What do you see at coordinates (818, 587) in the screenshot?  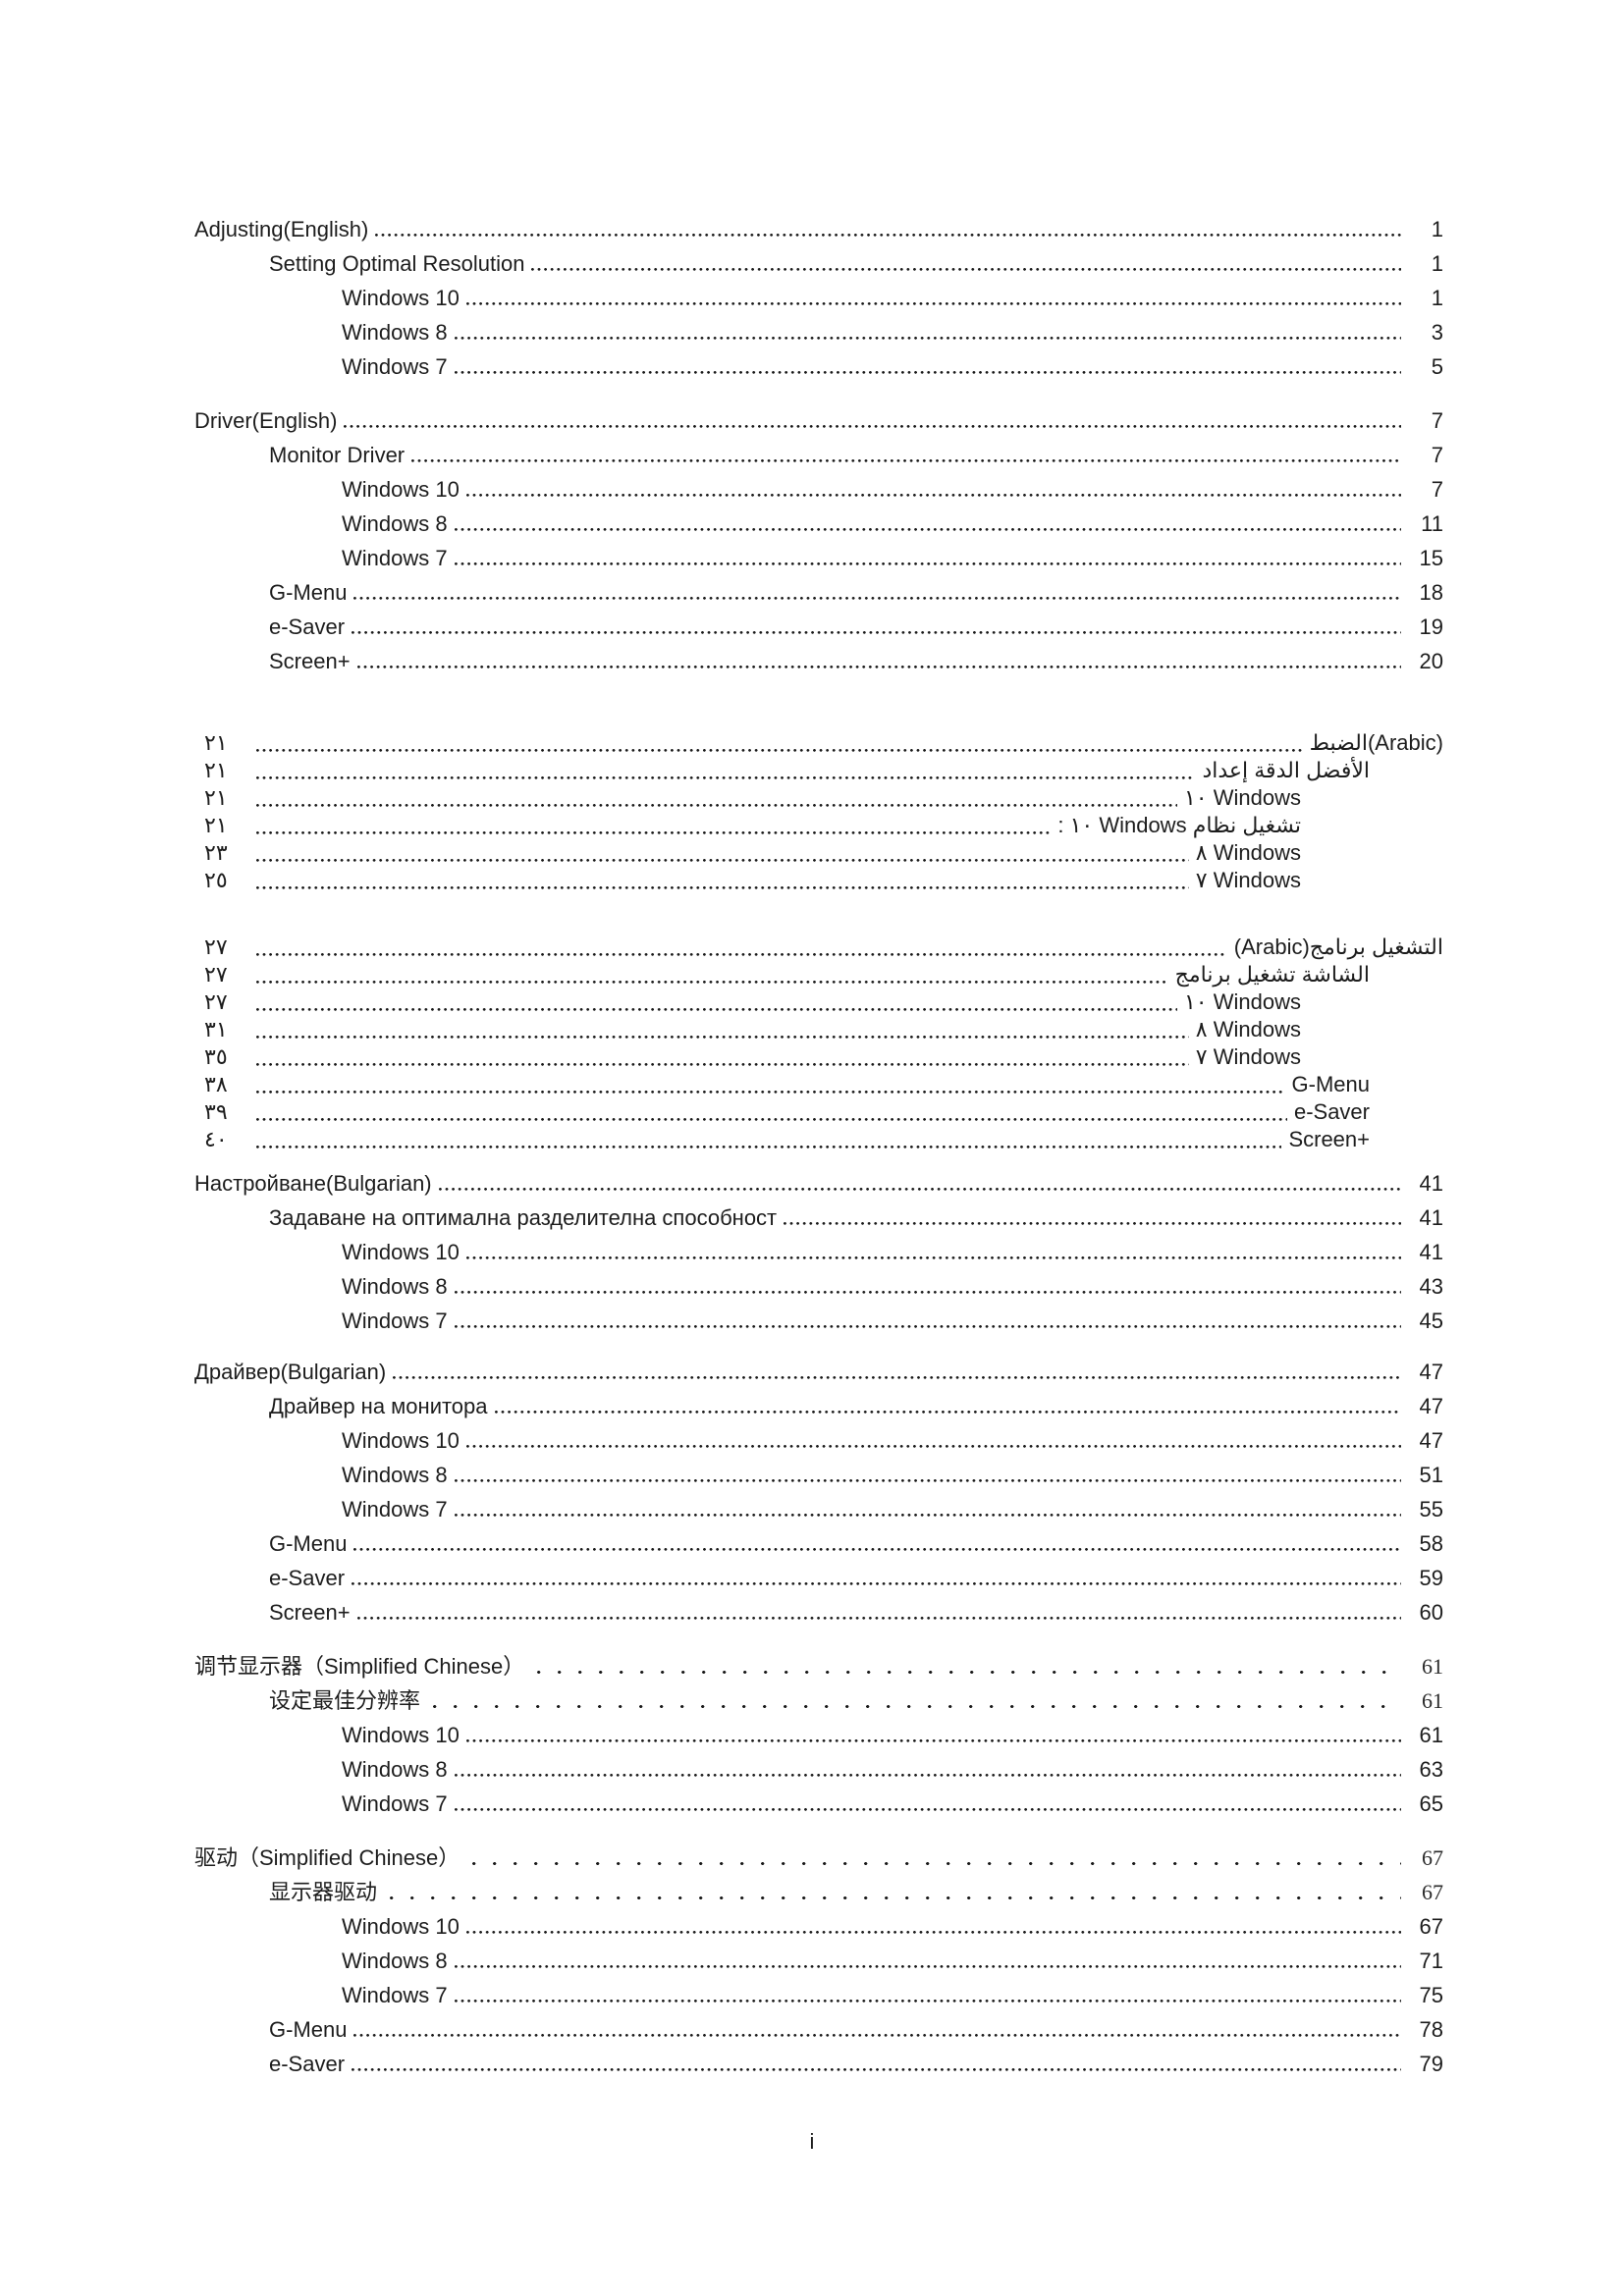 I see `toc-row: G-Menu 18` at bounding box center [818, 587].